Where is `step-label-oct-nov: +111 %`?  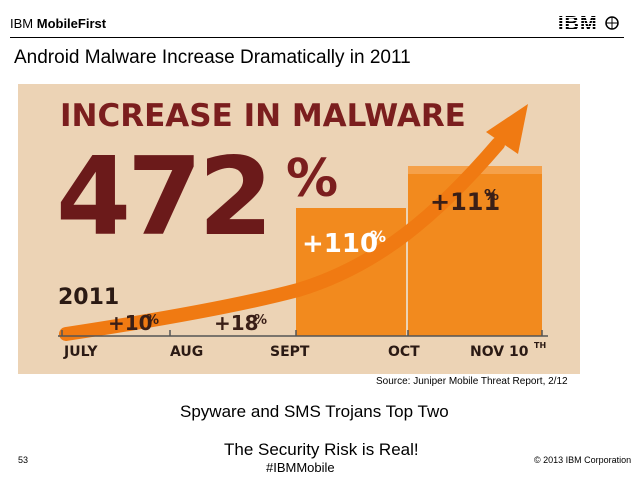 step-label-oct-nov: +111 % is located at coordinates (465, 201).